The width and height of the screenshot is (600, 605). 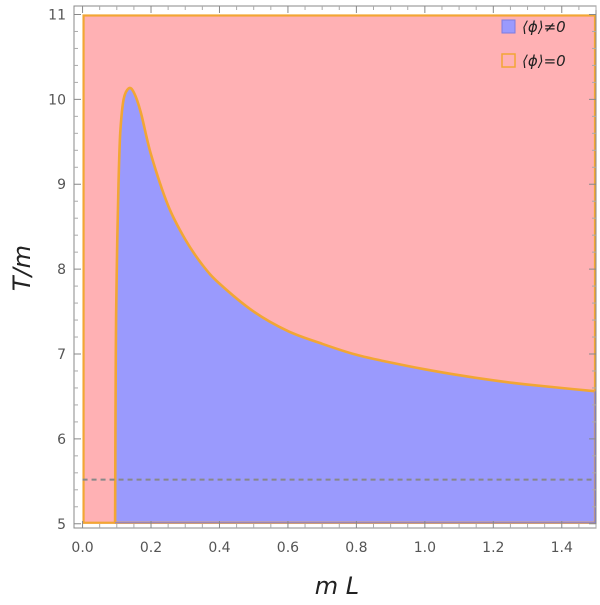 What do you see at coordinates (425, 548) in the screenshot?
I see `x-tick-label: 1.0` at bounding box center [425, 548].